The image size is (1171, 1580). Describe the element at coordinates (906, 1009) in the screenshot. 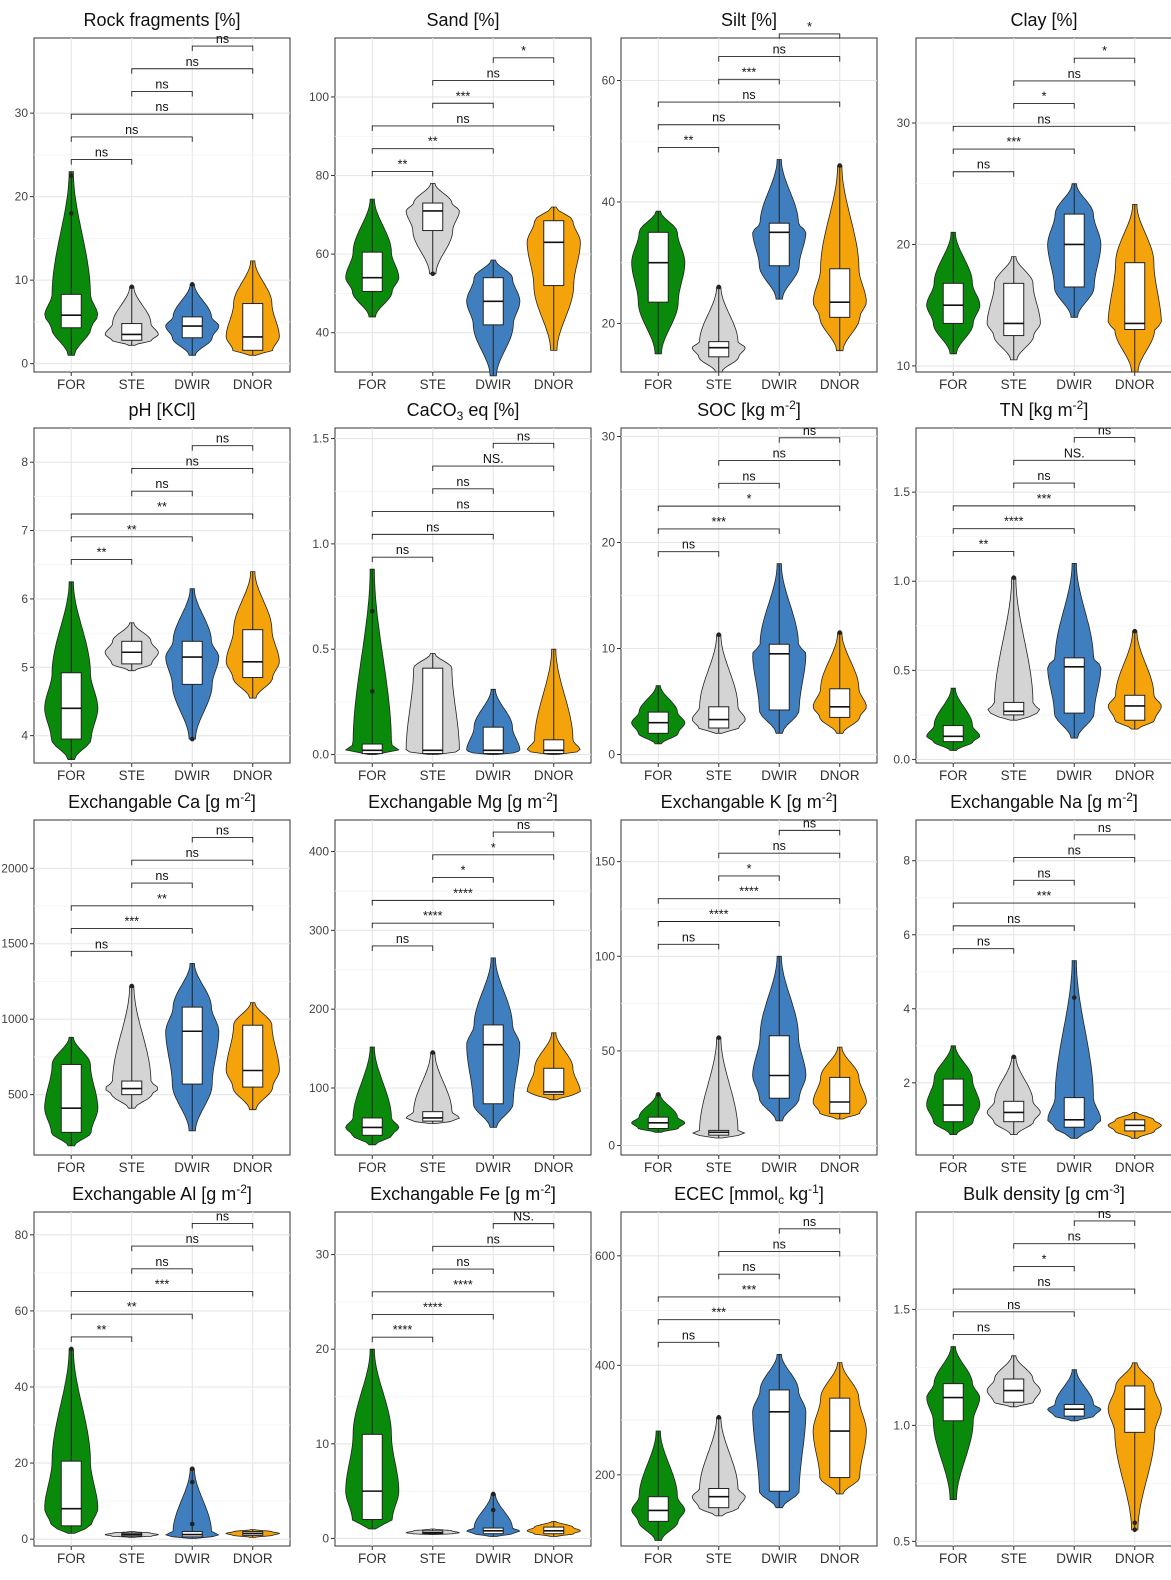

I see `y-tick-label: 4` at that location.